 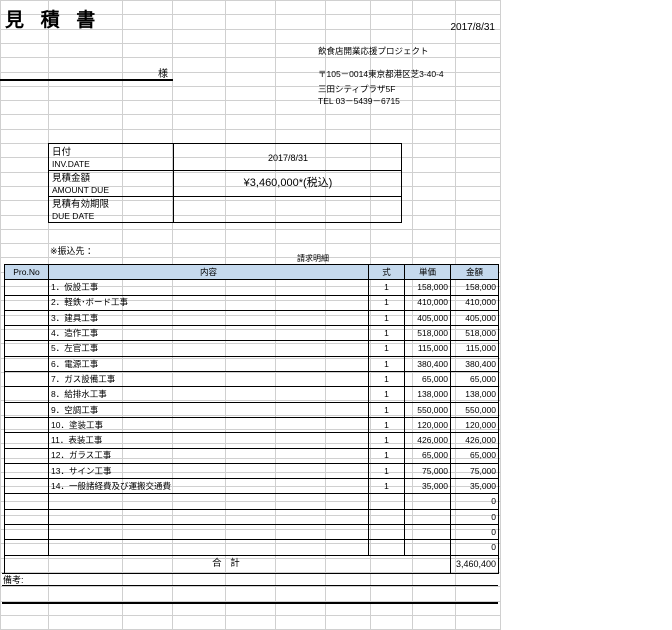 I want to click on cell-amount: 75,000, so click(x=474, y=471).